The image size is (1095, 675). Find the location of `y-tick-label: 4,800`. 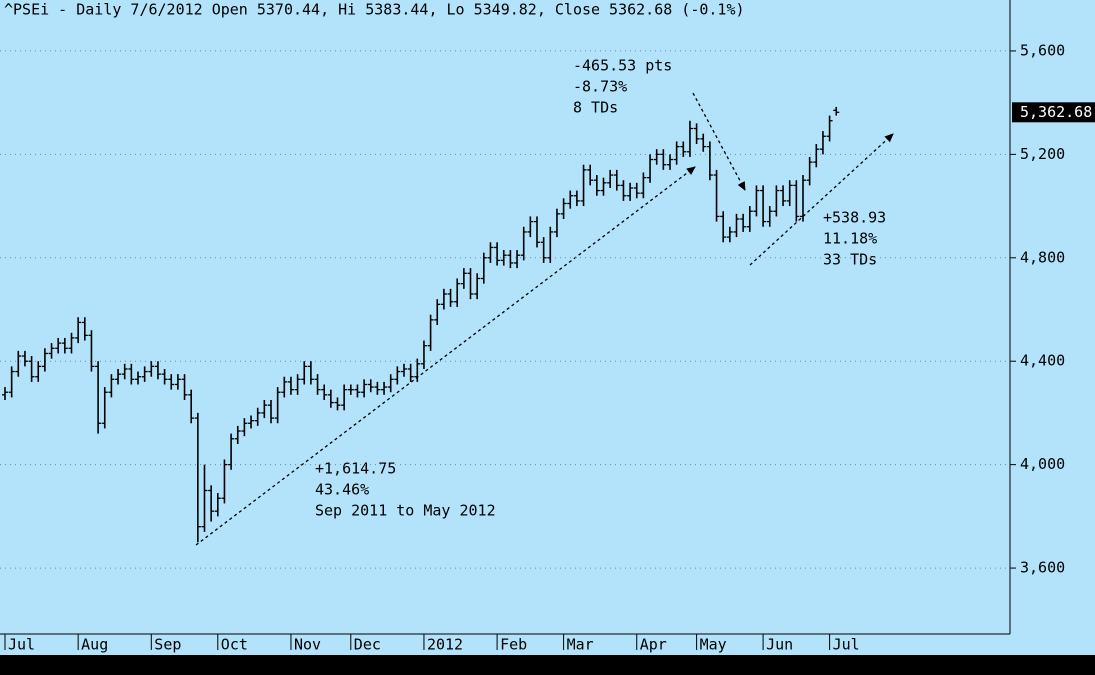

y-tick-label: 4,800 is located at coordinates (1042, 257).